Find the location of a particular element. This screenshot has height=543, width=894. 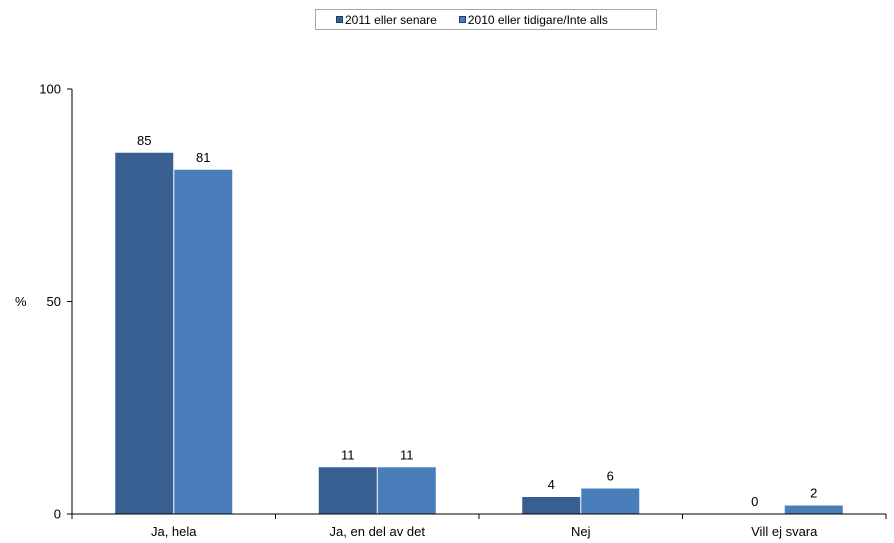

legend-item-series-1: 2011 eller senare is located at coordinates (386, 20).